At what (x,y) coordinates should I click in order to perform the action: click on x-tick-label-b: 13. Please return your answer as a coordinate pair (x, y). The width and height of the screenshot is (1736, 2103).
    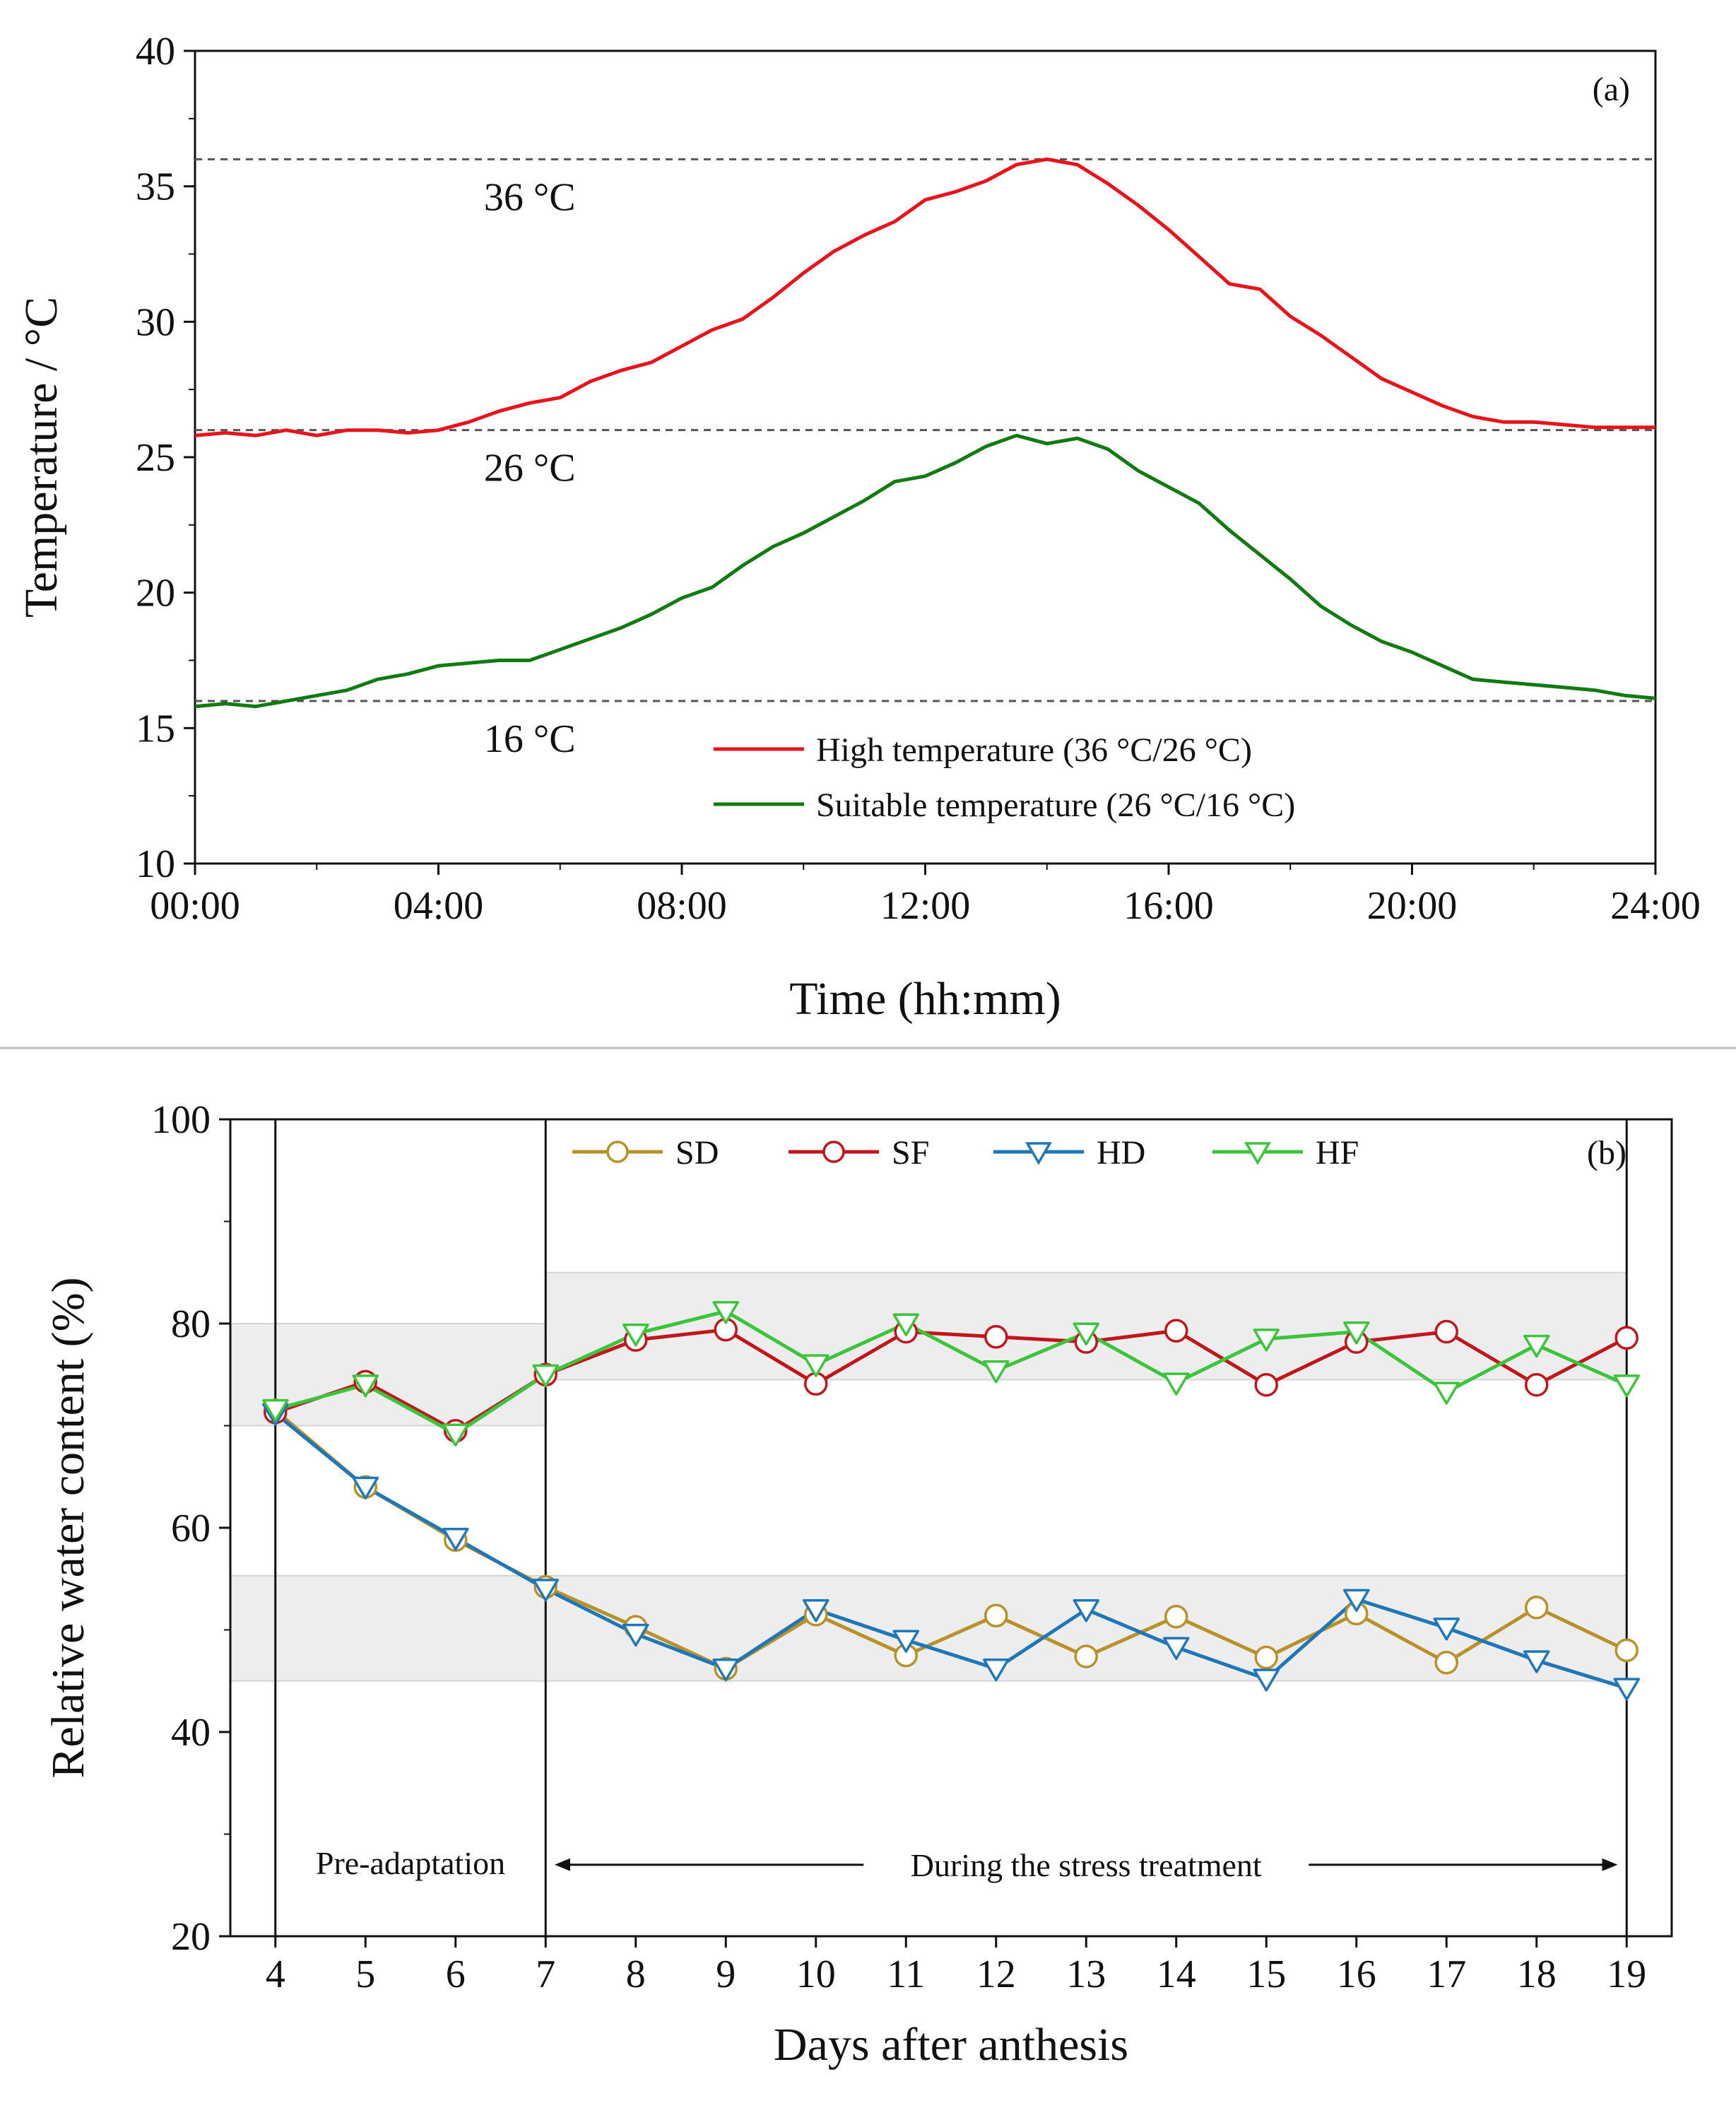
    Looking at the image, I should click on (1086, 1974).